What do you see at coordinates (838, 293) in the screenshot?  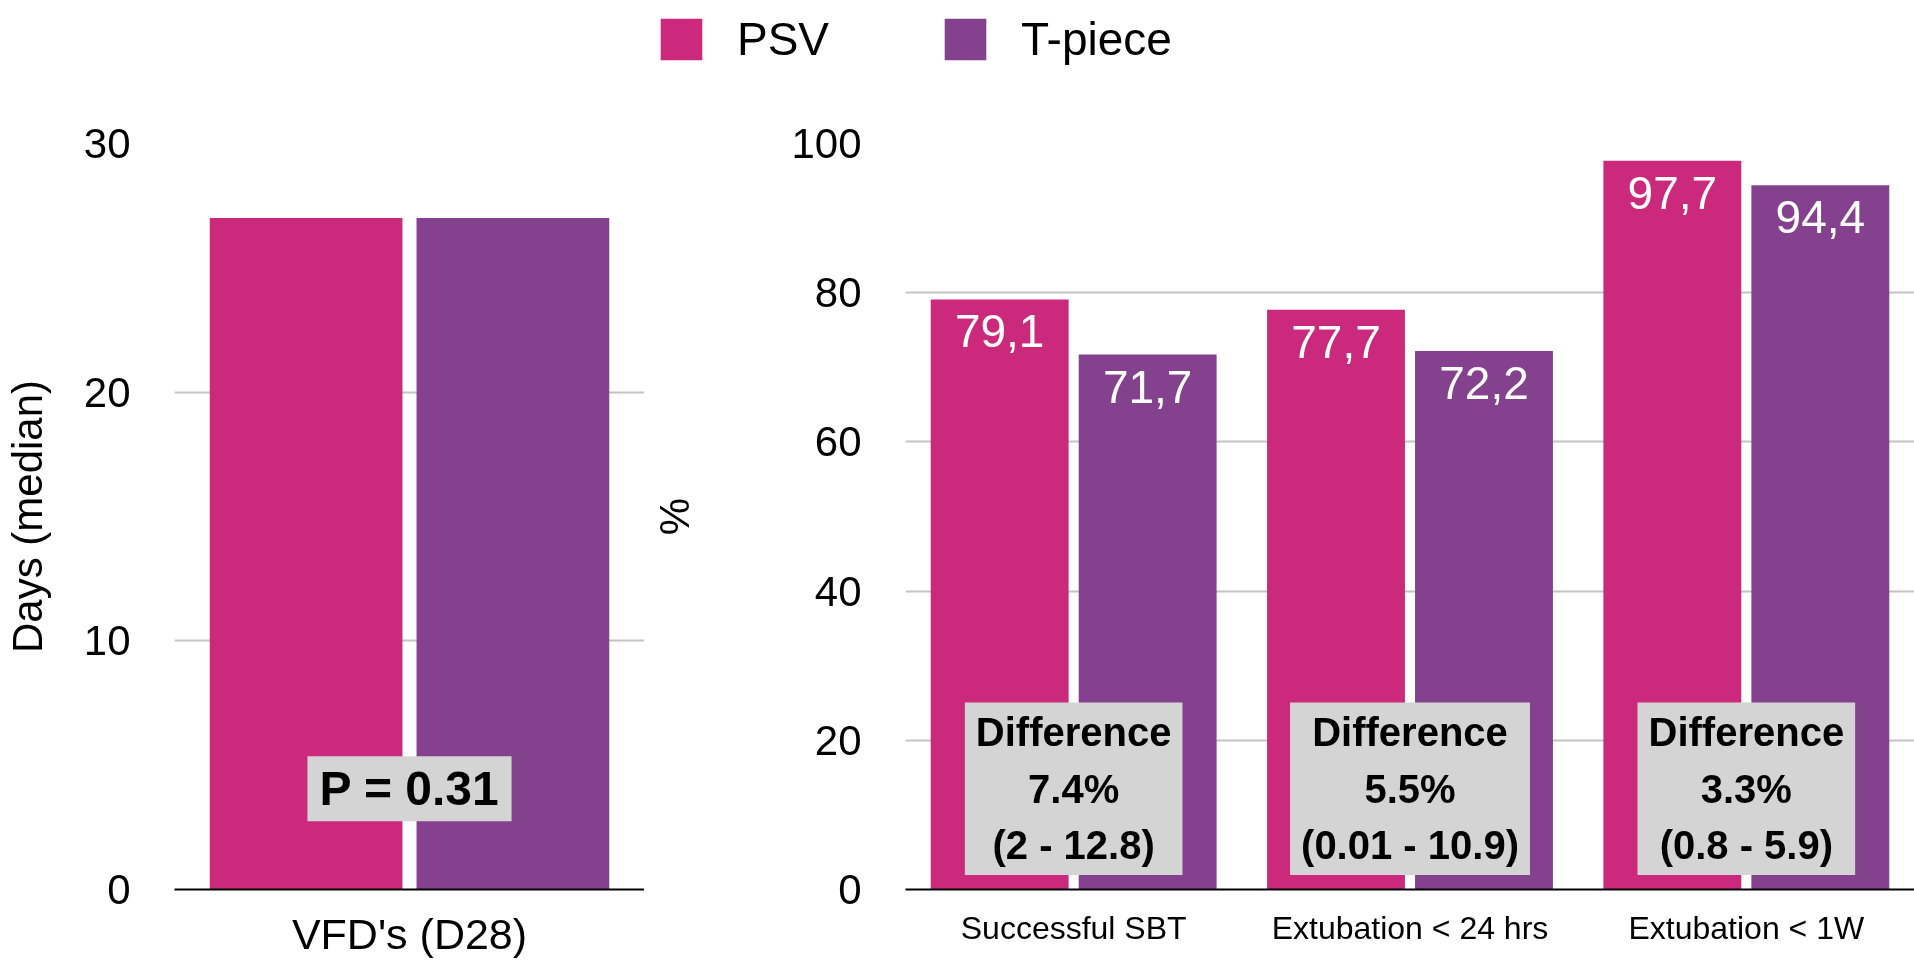 I see `y-tick-label: 80` at bounding box center [838, 293].